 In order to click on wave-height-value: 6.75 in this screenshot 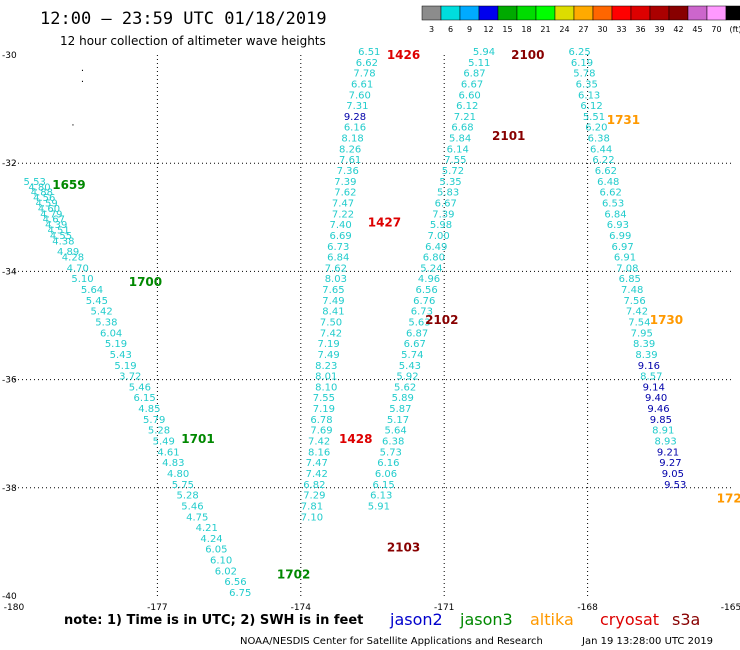, I will do `click(240, 593)`.